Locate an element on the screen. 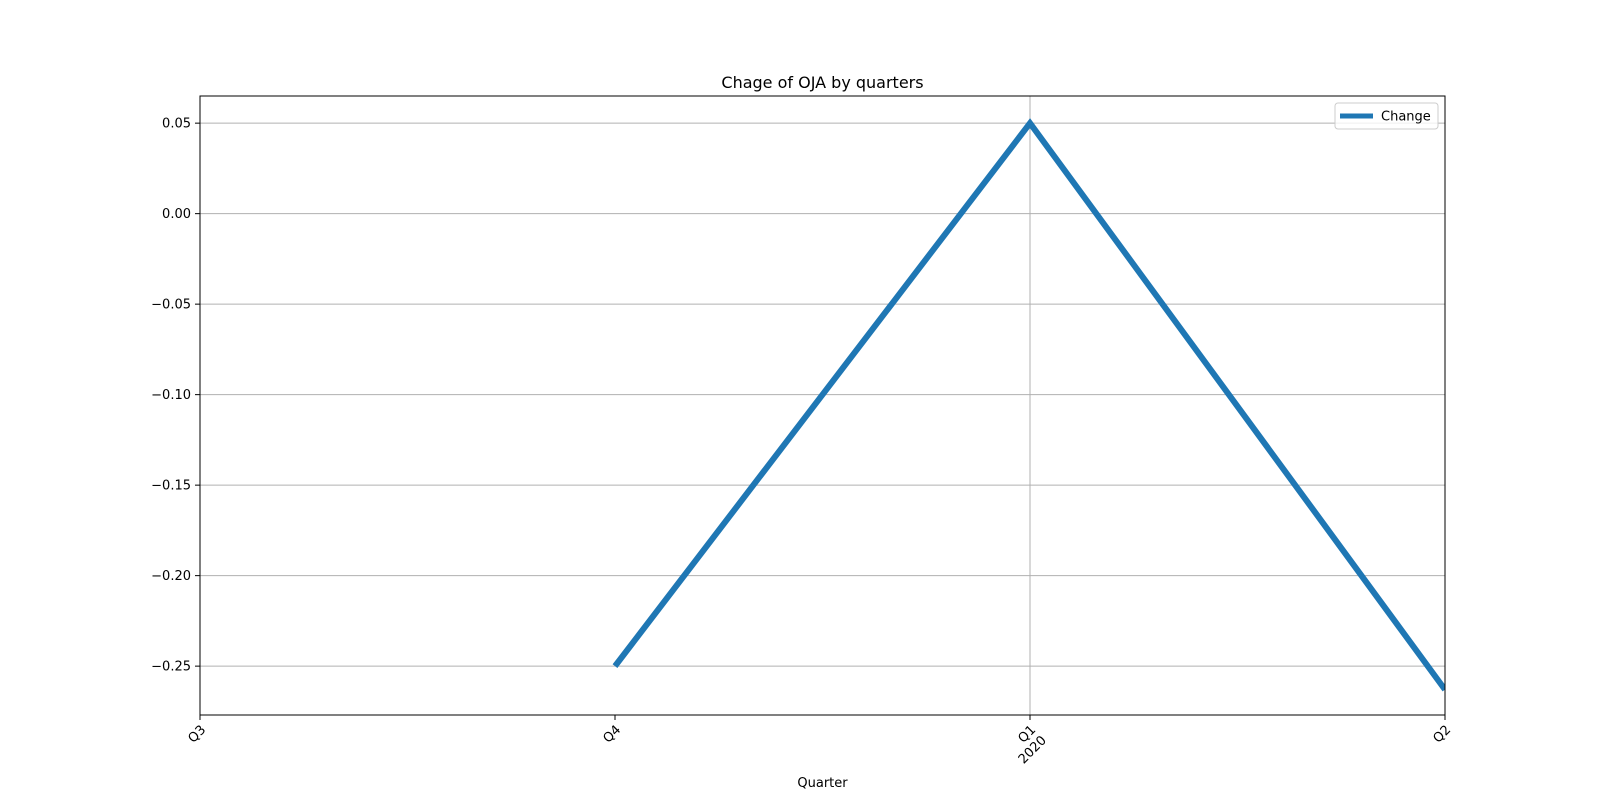  legend: Change is located at coordinates (1386, 116).